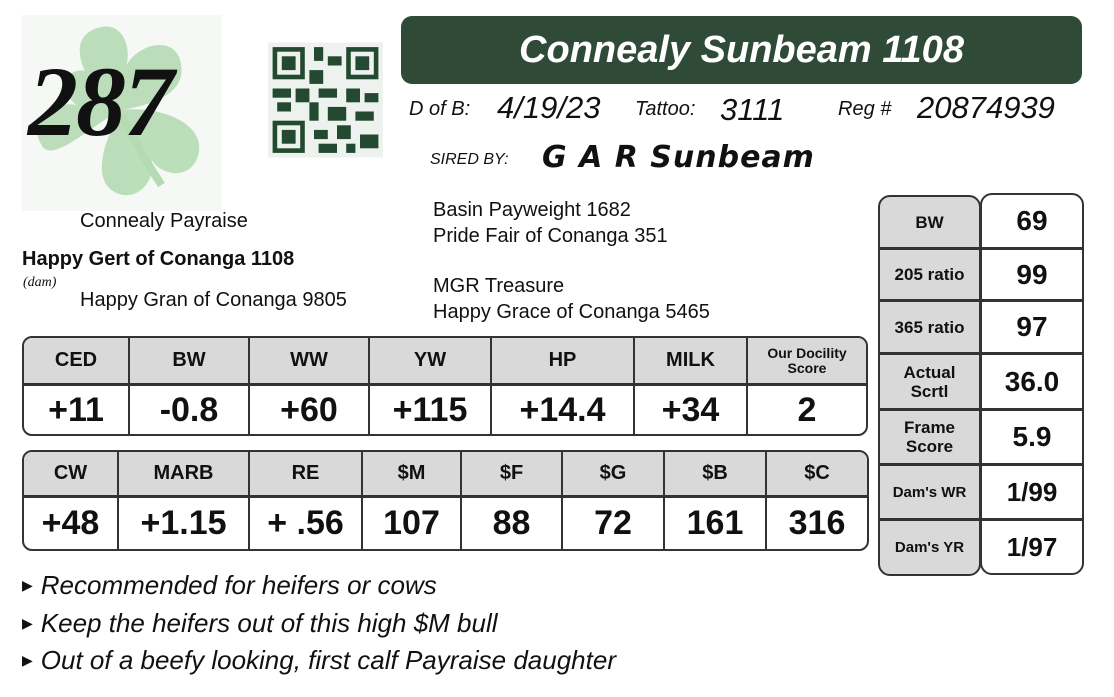  I want to click on perf-value-205: 99, so click(1032, 276).